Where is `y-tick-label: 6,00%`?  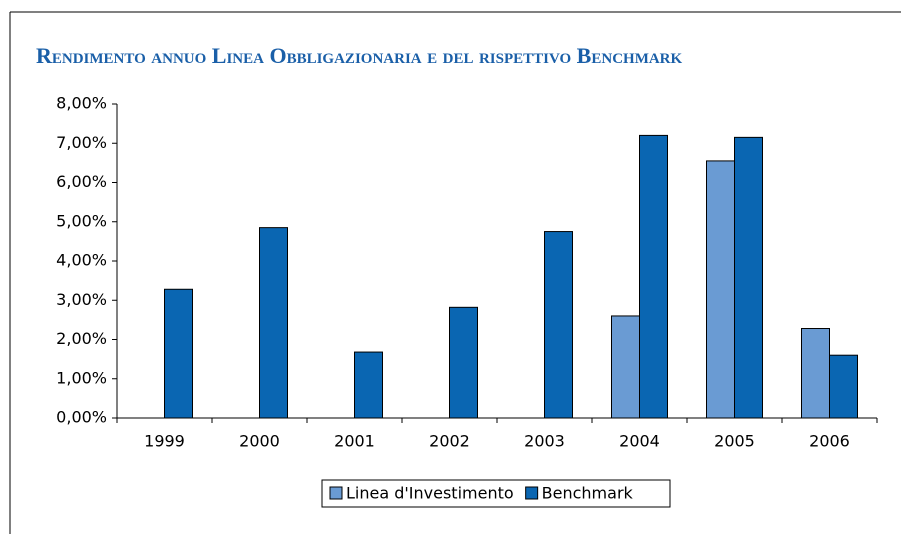
y-tick-label: 6,00% is located at coordinates (81, 181).